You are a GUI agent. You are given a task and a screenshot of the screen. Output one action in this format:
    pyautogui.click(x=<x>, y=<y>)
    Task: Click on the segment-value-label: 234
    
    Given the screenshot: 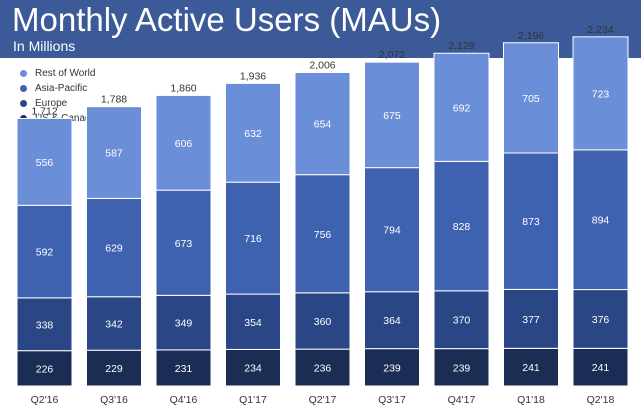 What is the action you would take?
    pyautogui.click(x=253, y=369)
    